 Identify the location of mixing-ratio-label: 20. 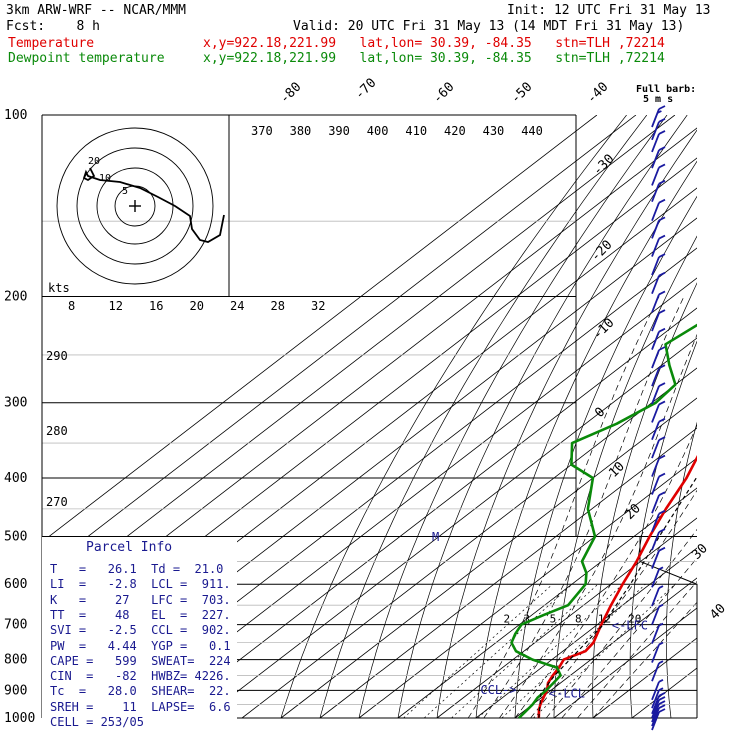
(634, 619).